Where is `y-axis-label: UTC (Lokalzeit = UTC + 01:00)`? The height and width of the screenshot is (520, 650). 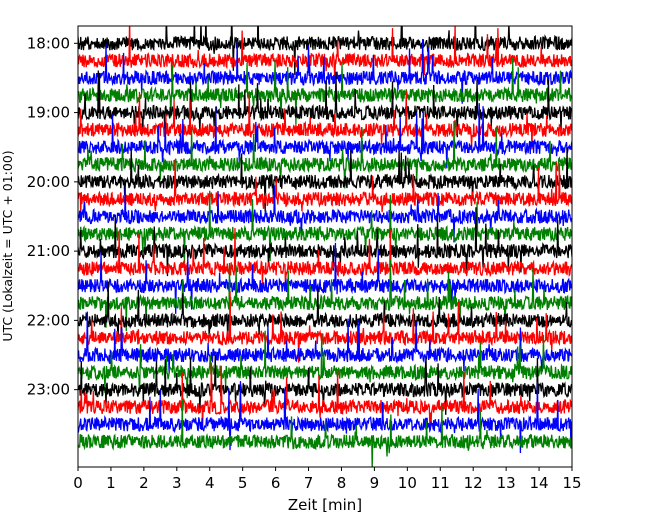
y-axis-label: UTC (Lokalzeit = UTC + 01:00) is located at coordinates (7, 245).